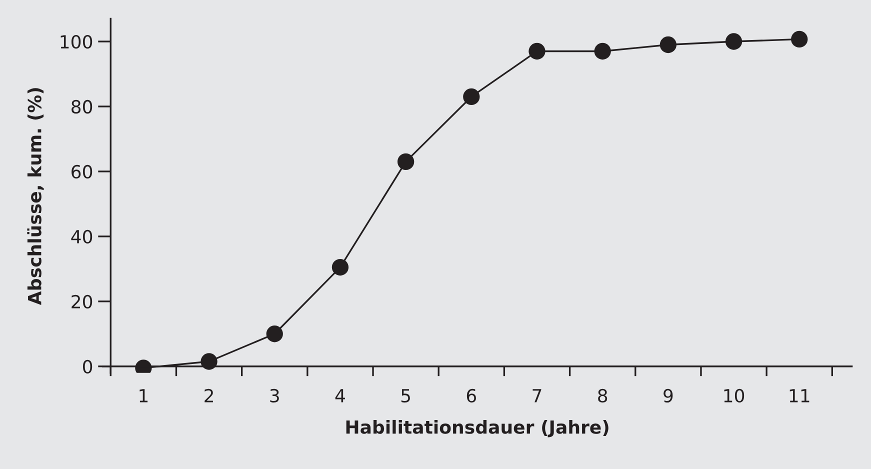  What do you see at coordinates (603, 395) in the screenshot?
I see `x-tick-label: 8` at bounding box center [603, 395].